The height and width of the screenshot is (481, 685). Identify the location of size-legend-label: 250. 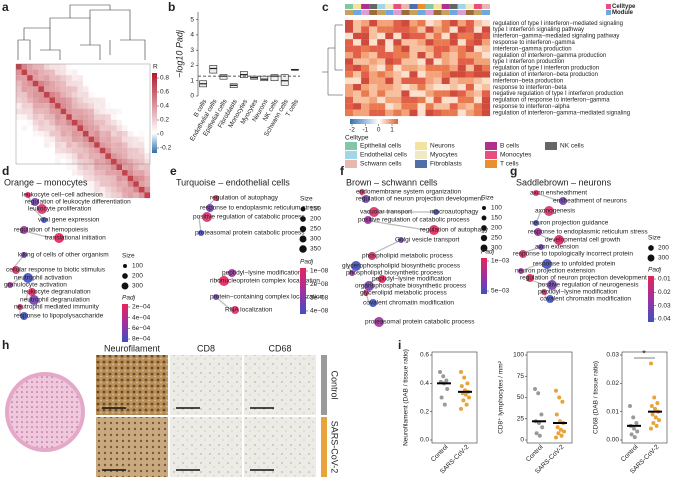
(496, 238).